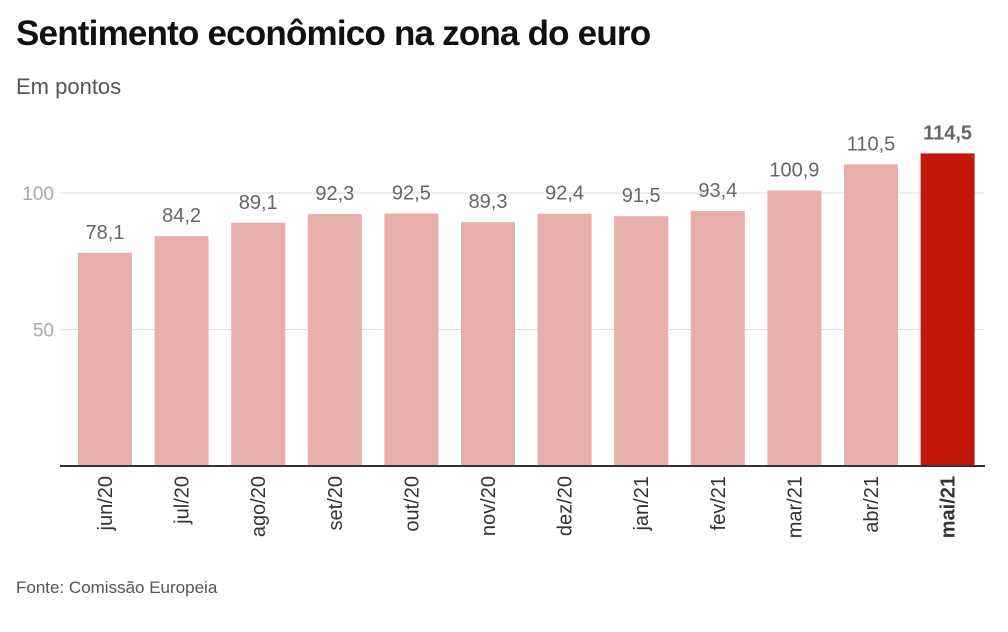 This screenshot has height=632, width=1008. What do you see at coordinates (566, 506) in the screenshot?
I see `category-label: dez/20` at bounding box center [566, 506].